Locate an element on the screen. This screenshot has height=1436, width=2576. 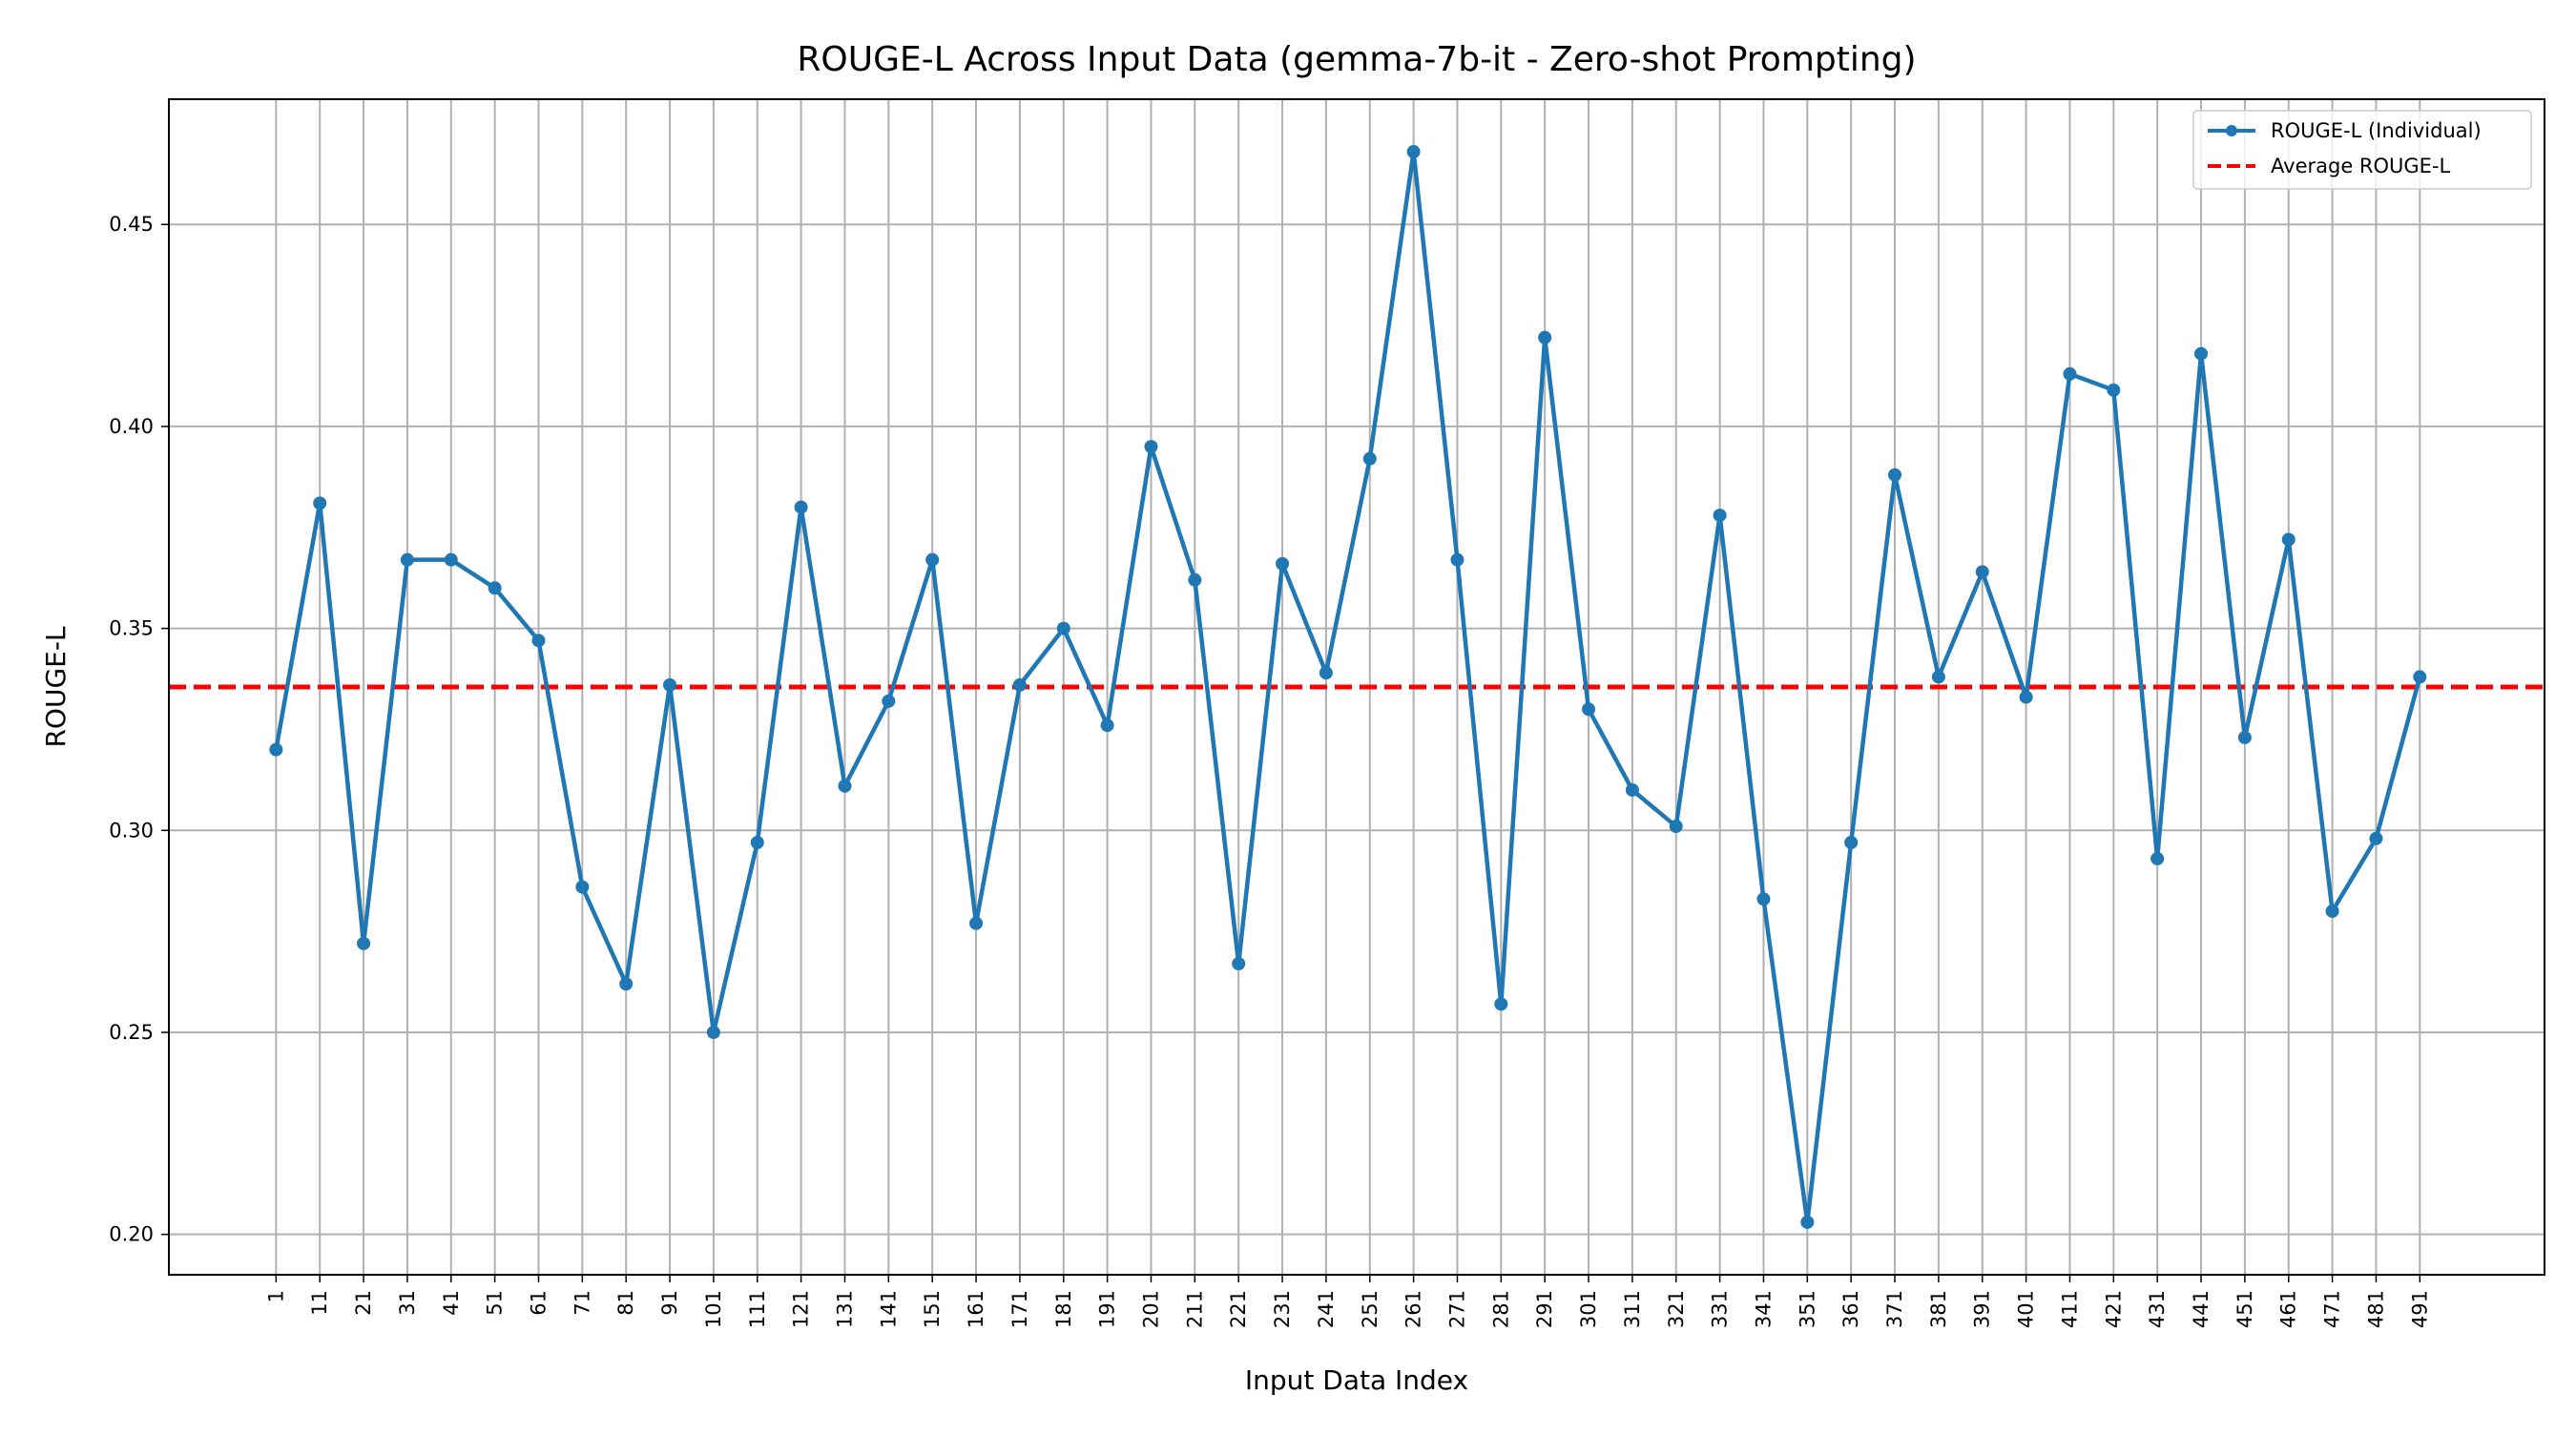
x-tick-label: 231 is located at coordinates (1282, 1309).